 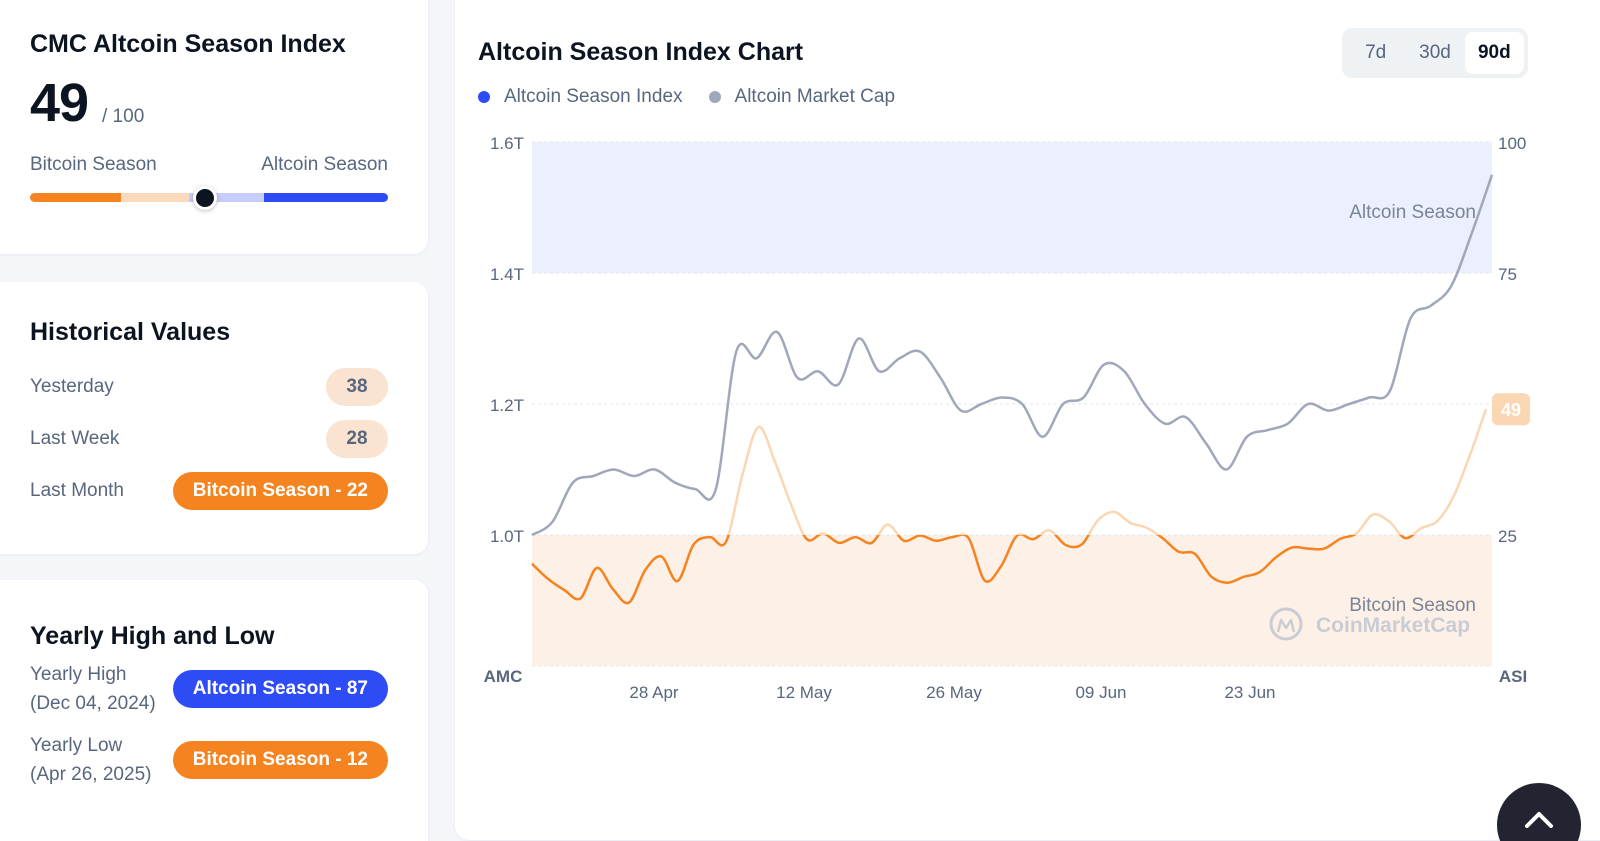 I want to click on season-gauge, so click(x=209, y=197).